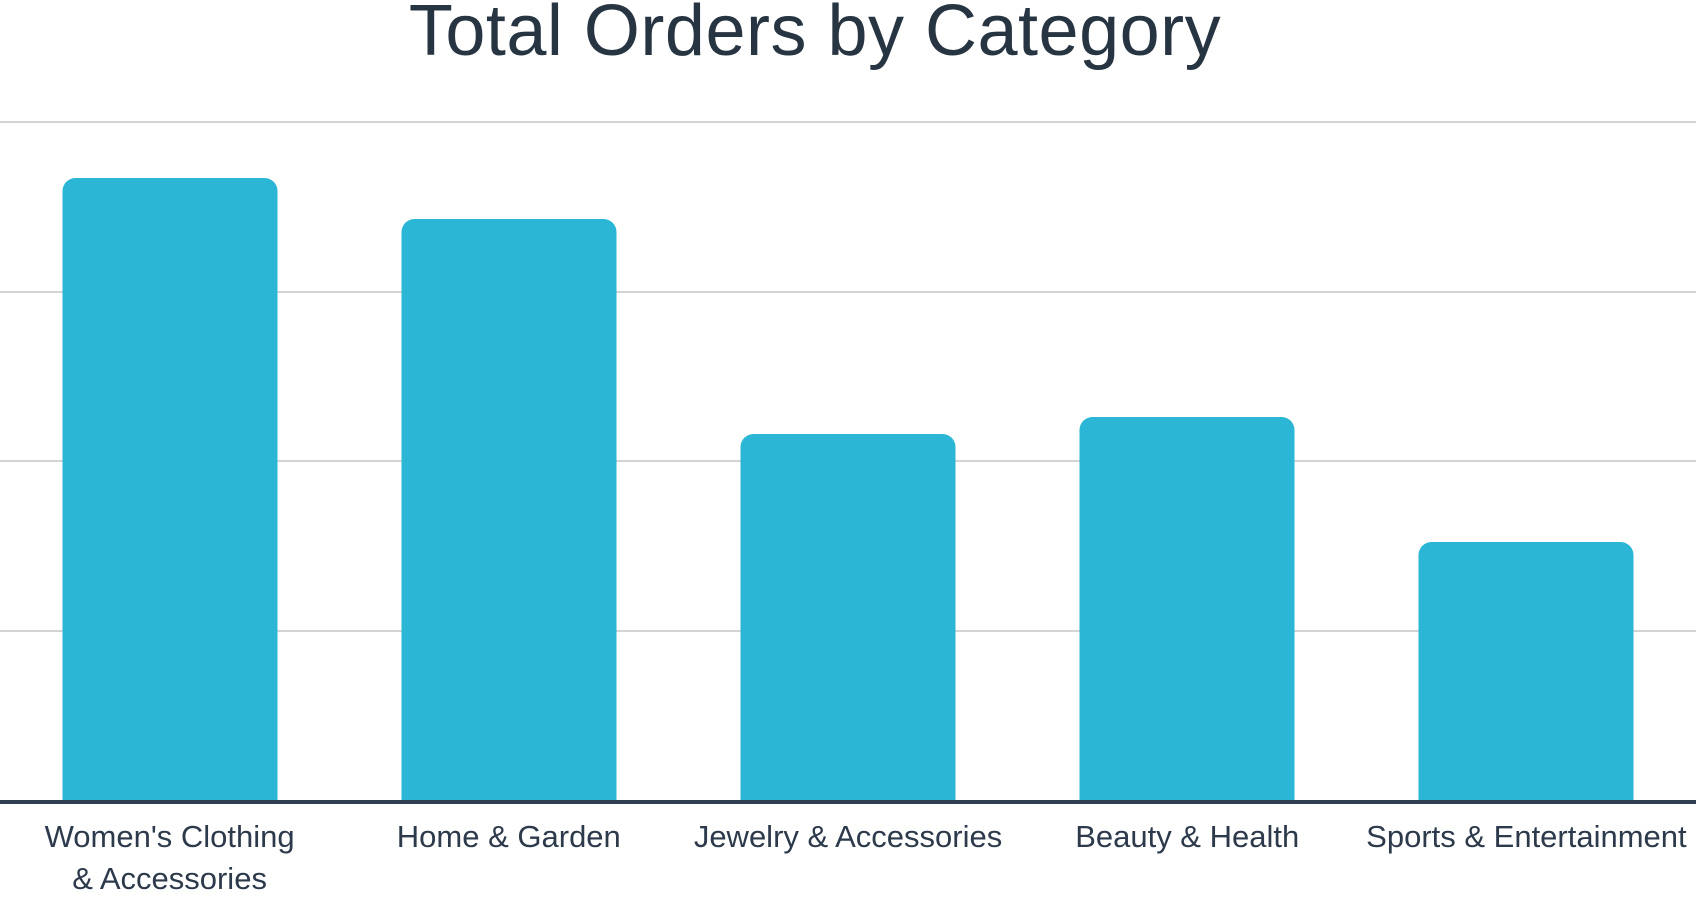 This screenshot has width=1696, height=906. I want to click on x-label-home-garden: Home & Garden, so click(508, 858).